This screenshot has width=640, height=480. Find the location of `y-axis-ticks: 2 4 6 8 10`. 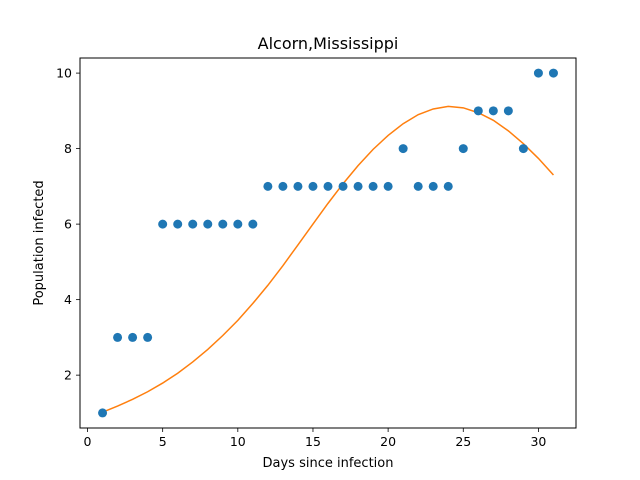

y-axis-ticks: 2 4 6 8 10 is located at coordinates (68, 224).